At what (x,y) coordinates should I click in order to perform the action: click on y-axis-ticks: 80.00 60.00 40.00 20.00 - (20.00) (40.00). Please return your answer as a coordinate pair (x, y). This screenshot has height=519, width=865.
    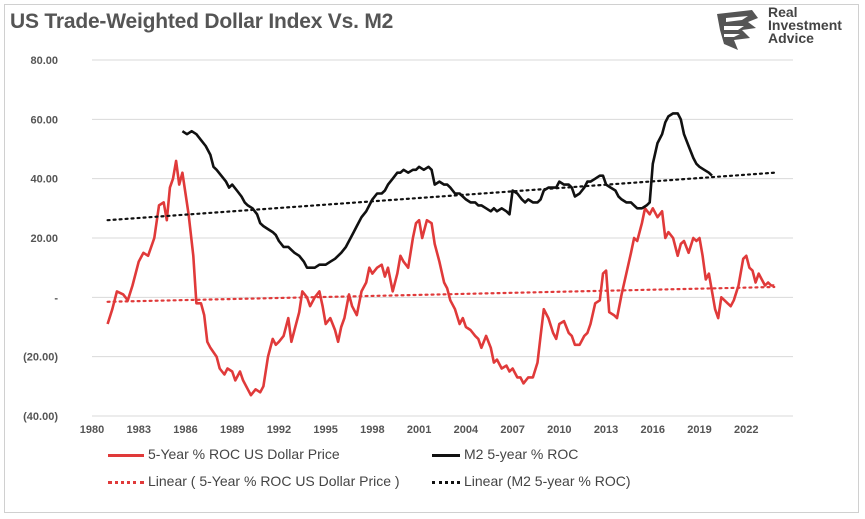
    Looking at the image, I should click on (40, 239).